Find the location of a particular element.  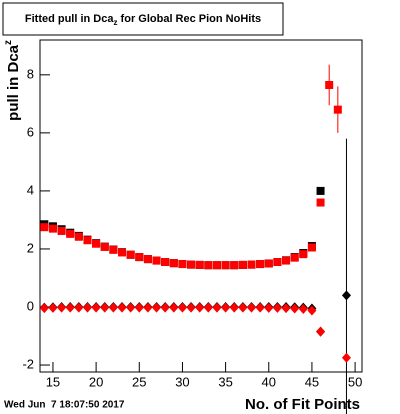

y-label-main: pull in Dca is located at coordinates (13, 82).